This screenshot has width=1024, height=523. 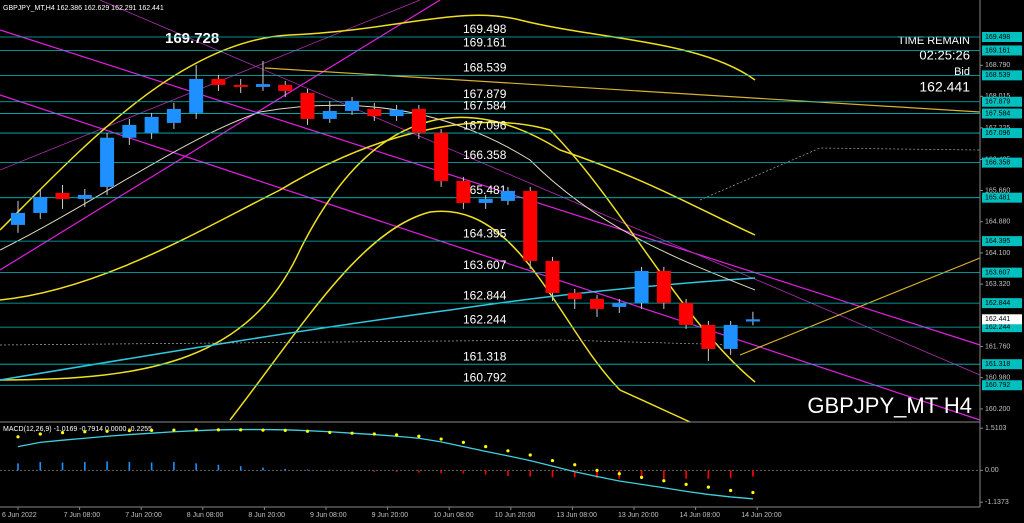 What do you see at coordinates (453, 515) in the screenshot?
I see `x-tick-label: 10 Jun 08:00` at bounding box center [453, 515].